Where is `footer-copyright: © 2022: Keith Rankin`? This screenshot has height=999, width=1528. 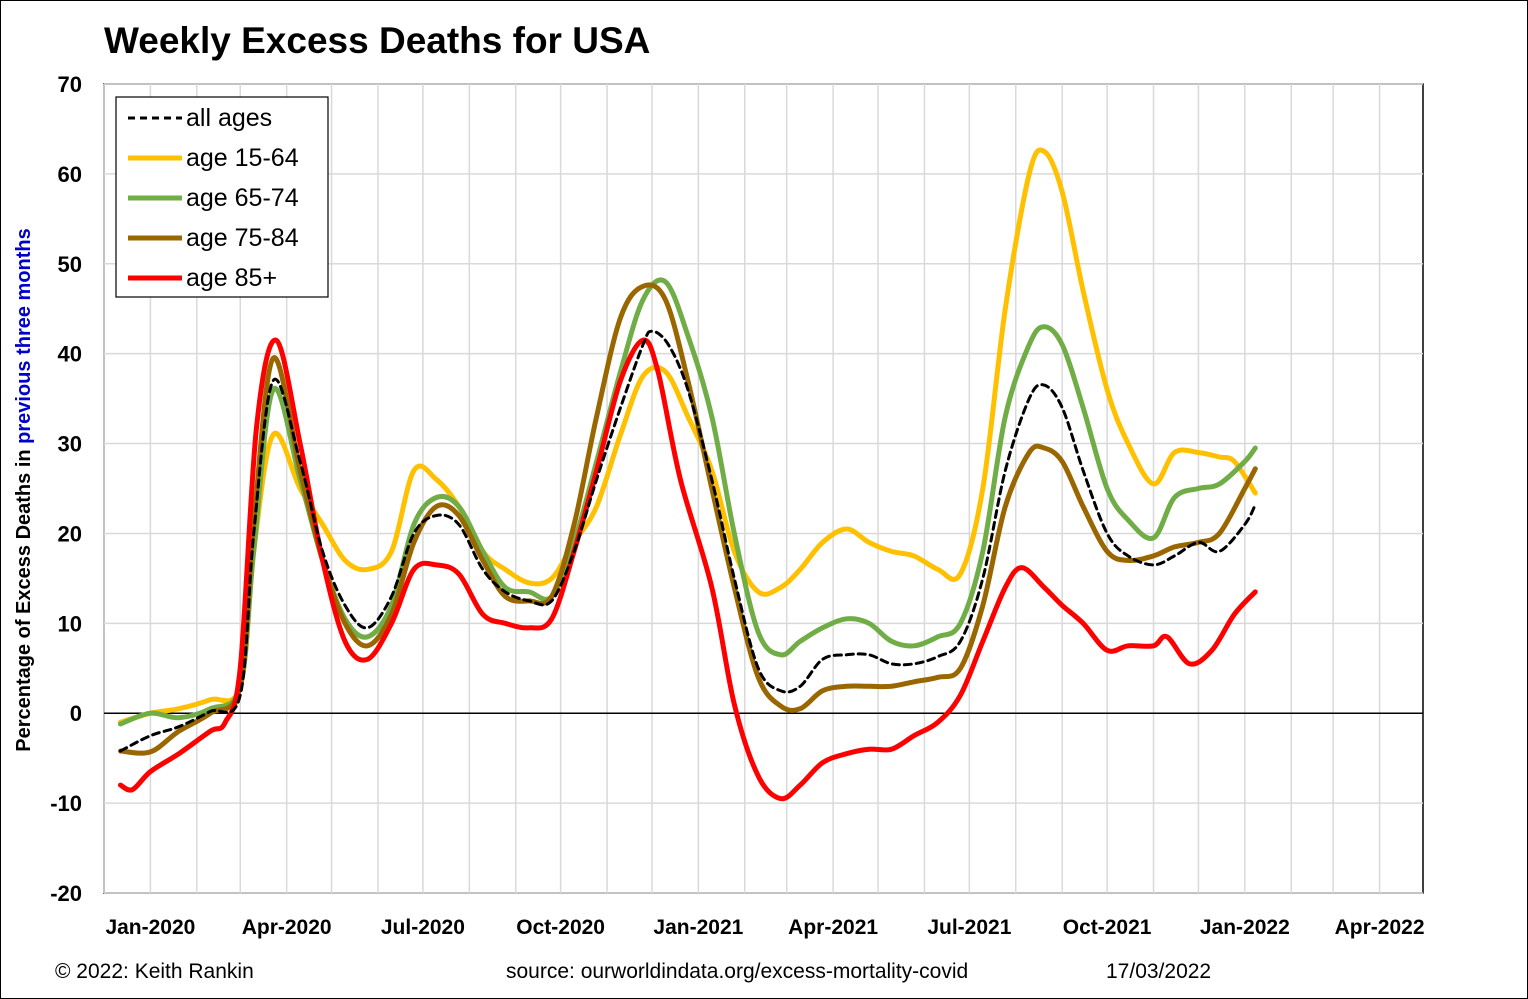 footer-copyright: © 2022: Keith Rankin is located at coordinates (154, 971).